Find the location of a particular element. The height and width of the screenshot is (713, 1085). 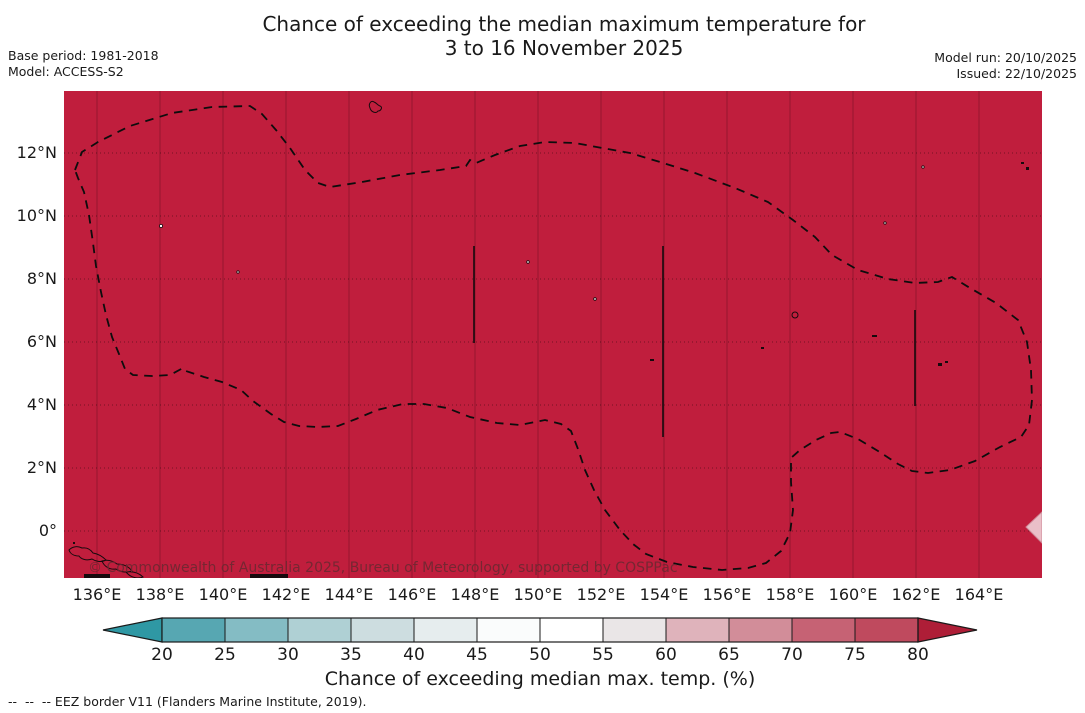

x-tick-label: 144°E is located at coordinates (349, 594).